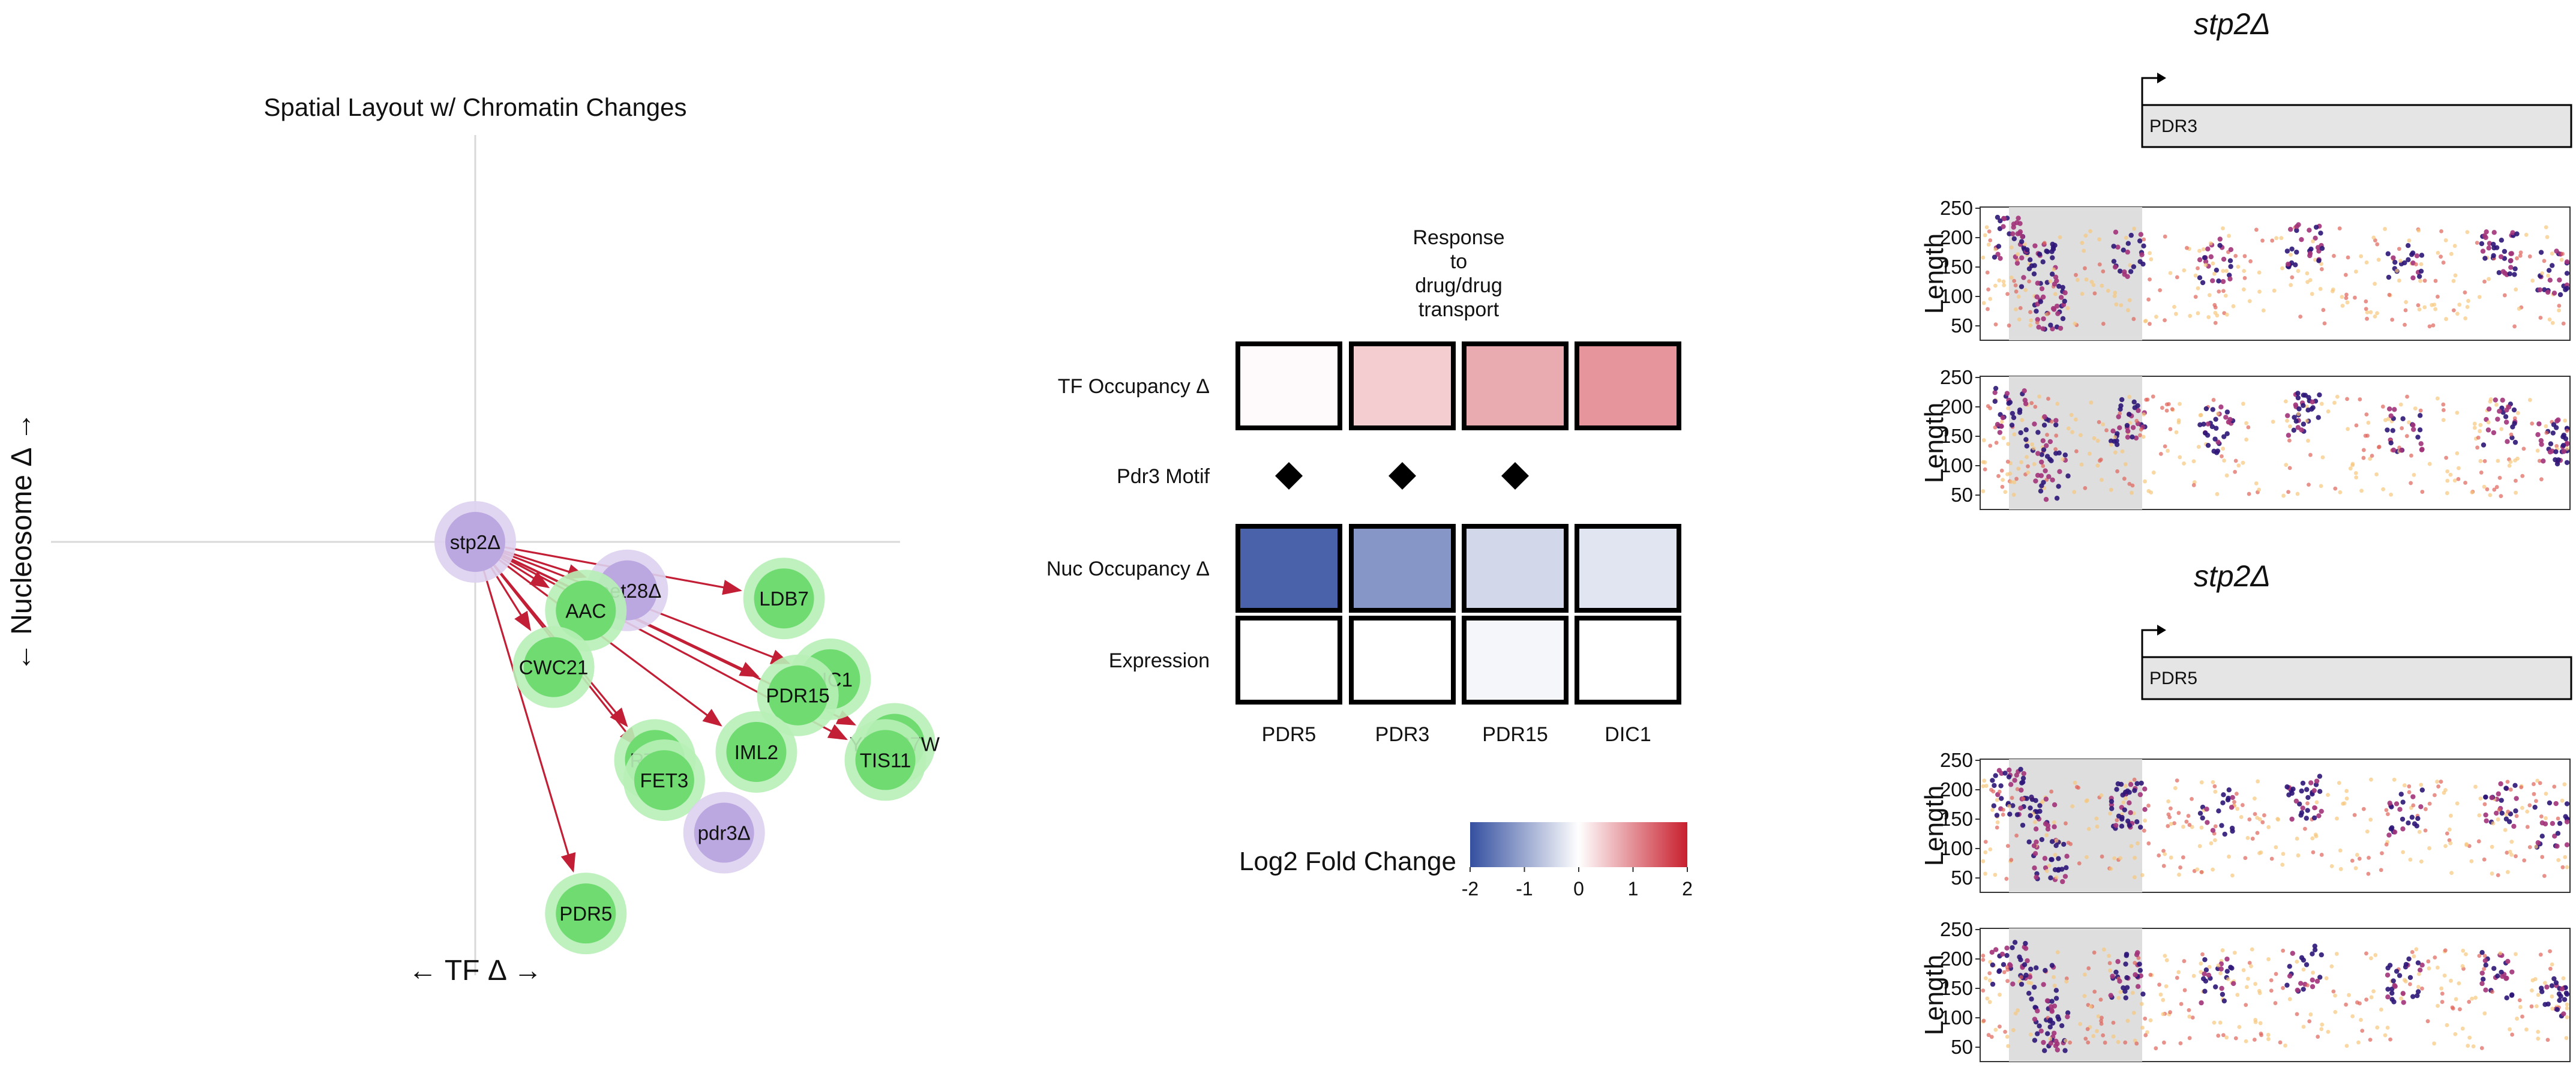  I want to click on heatmap-cell-nuc-occupancy-pdr3, so click(1402, 568).